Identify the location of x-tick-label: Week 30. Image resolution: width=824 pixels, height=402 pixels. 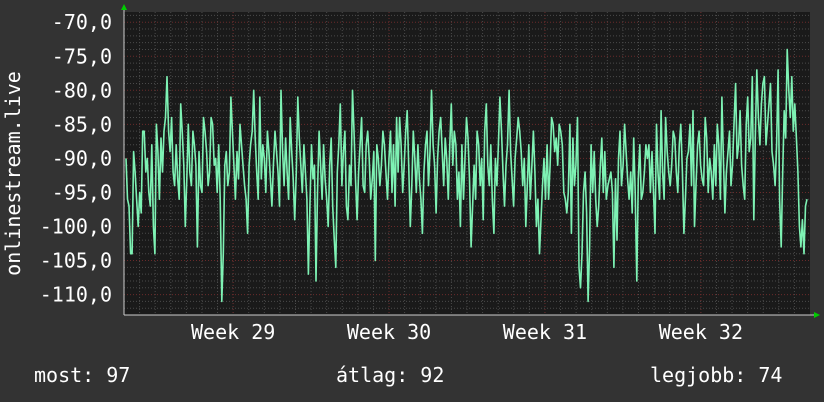
(389, 332).